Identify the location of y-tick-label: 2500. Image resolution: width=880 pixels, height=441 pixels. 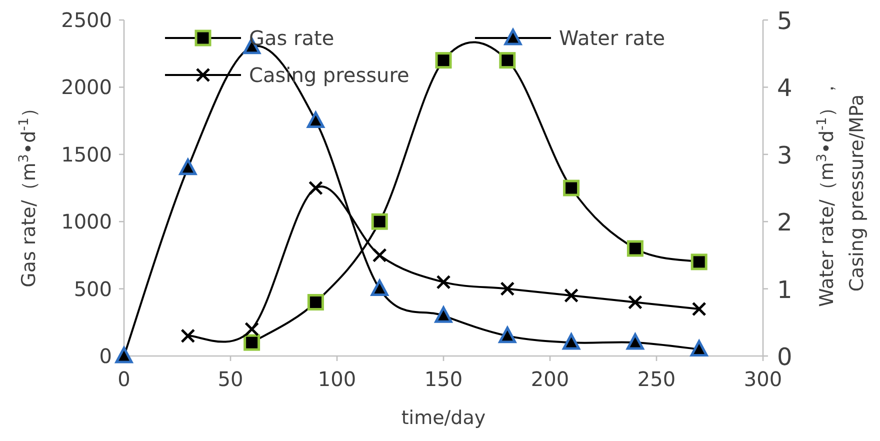
(86, 20).